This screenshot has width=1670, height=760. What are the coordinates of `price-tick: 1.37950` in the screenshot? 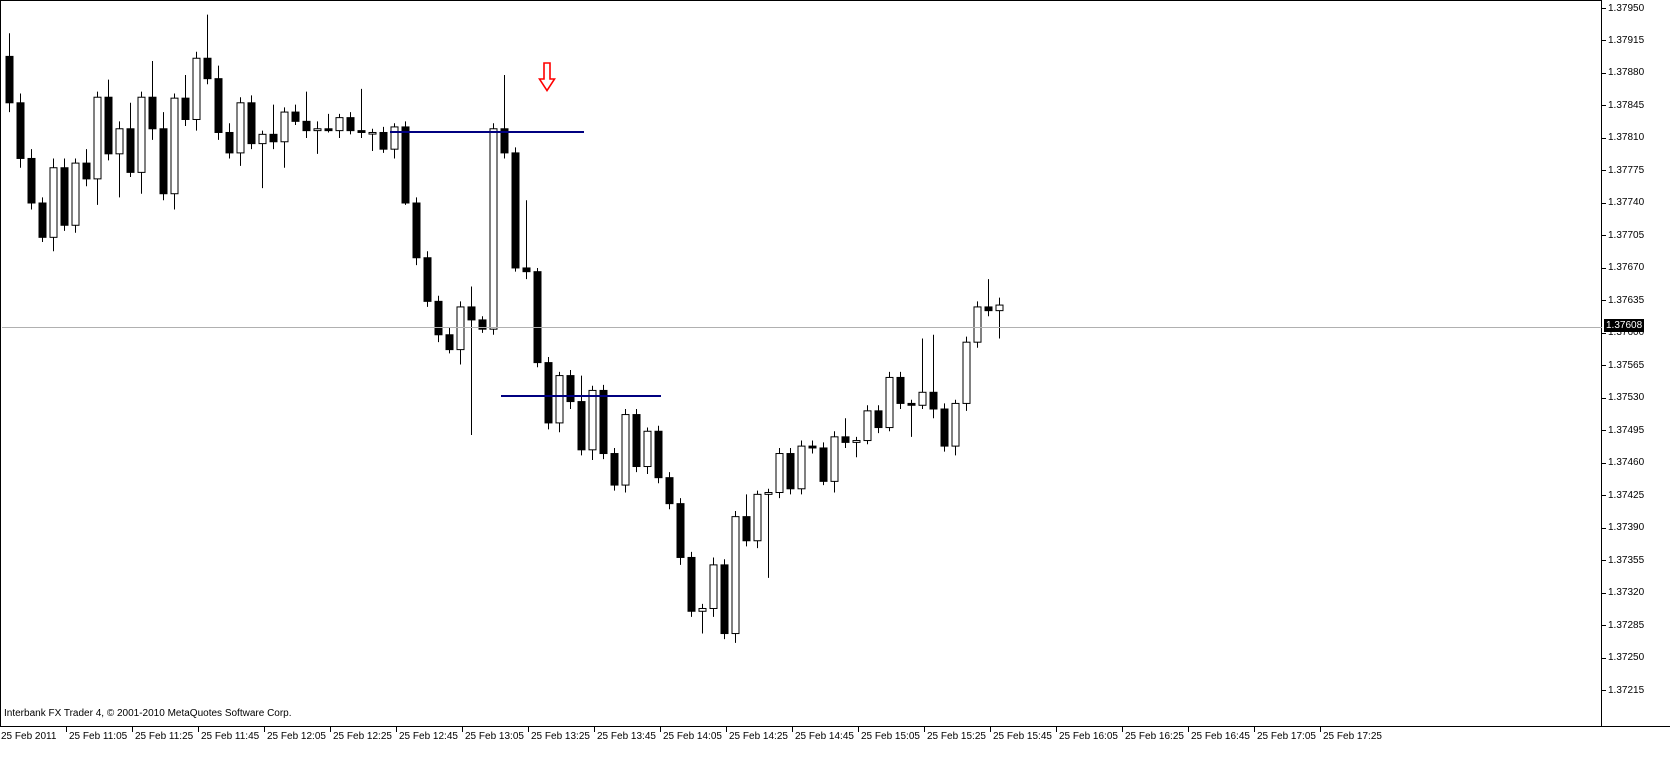 It's located at (1623, 8).